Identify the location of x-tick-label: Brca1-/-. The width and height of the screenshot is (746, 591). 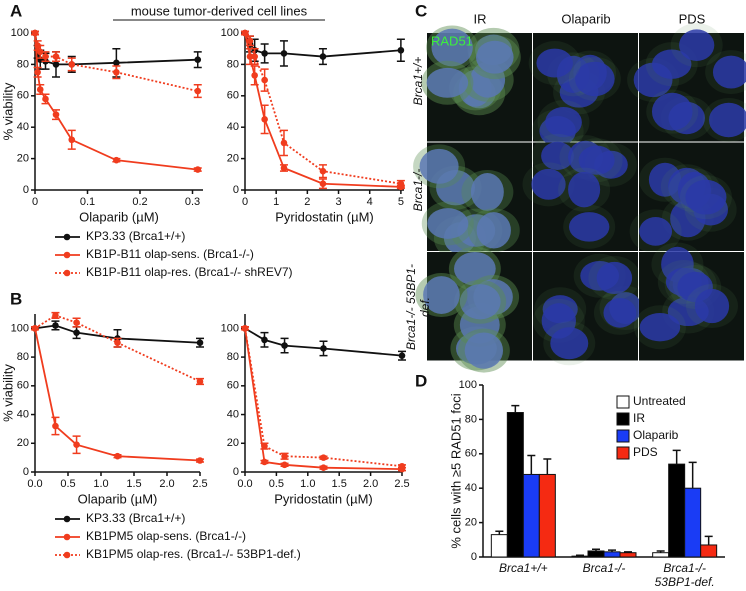
(604, 568).